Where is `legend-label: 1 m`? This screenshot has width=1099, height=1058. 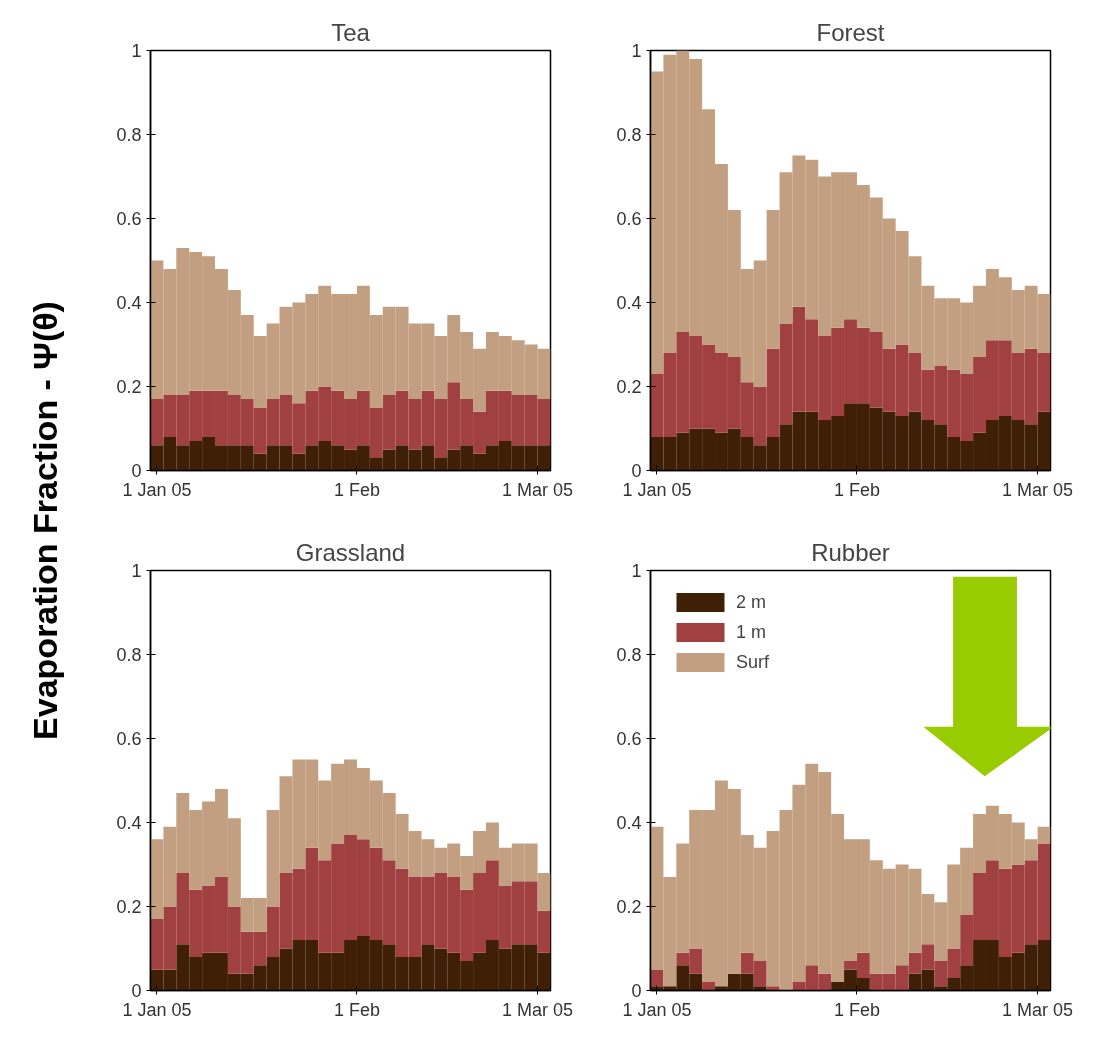 legend-label: 1 m is located at coordinates (751, 632).